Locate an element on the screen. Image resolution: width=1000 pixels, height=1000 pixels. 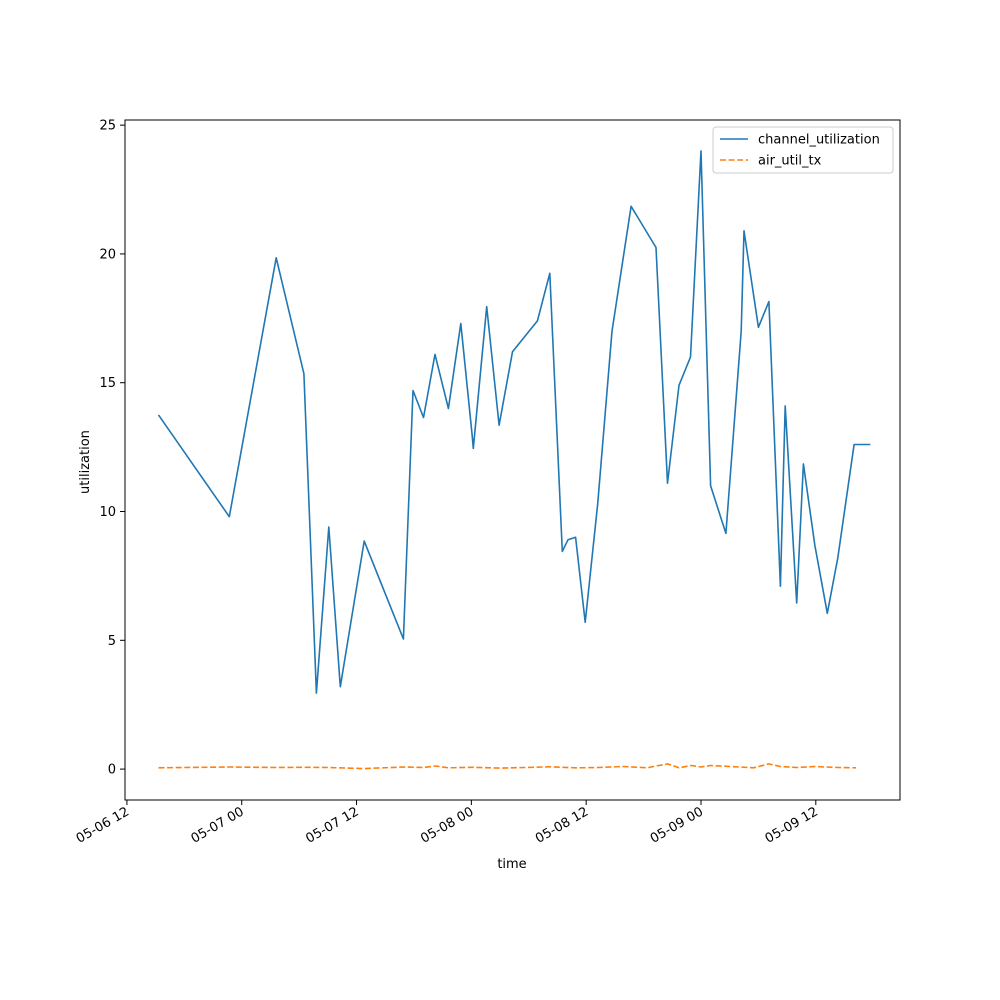
y-tick-label: 25 is located at coordinates (107, 126).